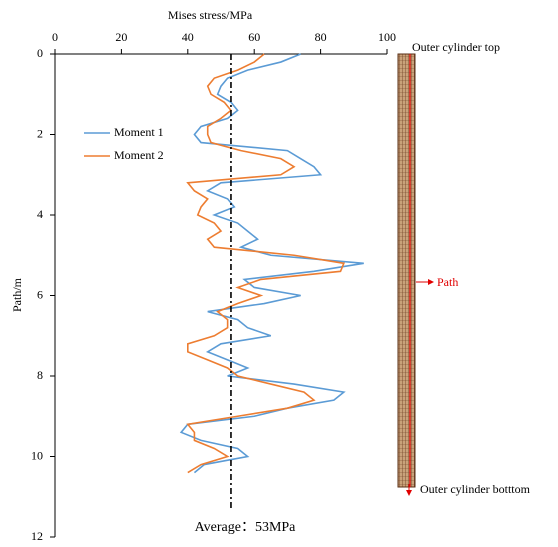 The height and width of the screenshot is (547, 558). I want to click on cylinder-bottom-label: Outer cylinder botttom, so click(475, 489).